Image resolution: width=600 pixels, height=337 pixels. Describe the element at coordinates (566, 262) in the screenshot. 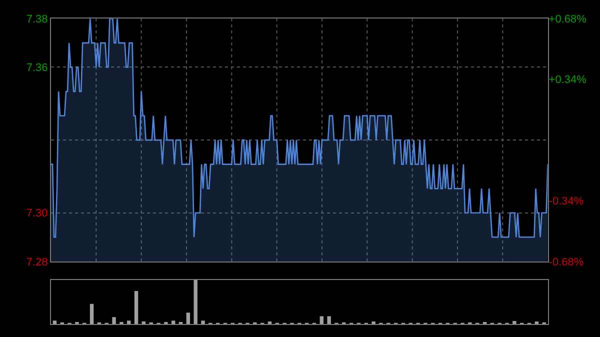

I see `y2-tick-label: -0.68%` at that location.